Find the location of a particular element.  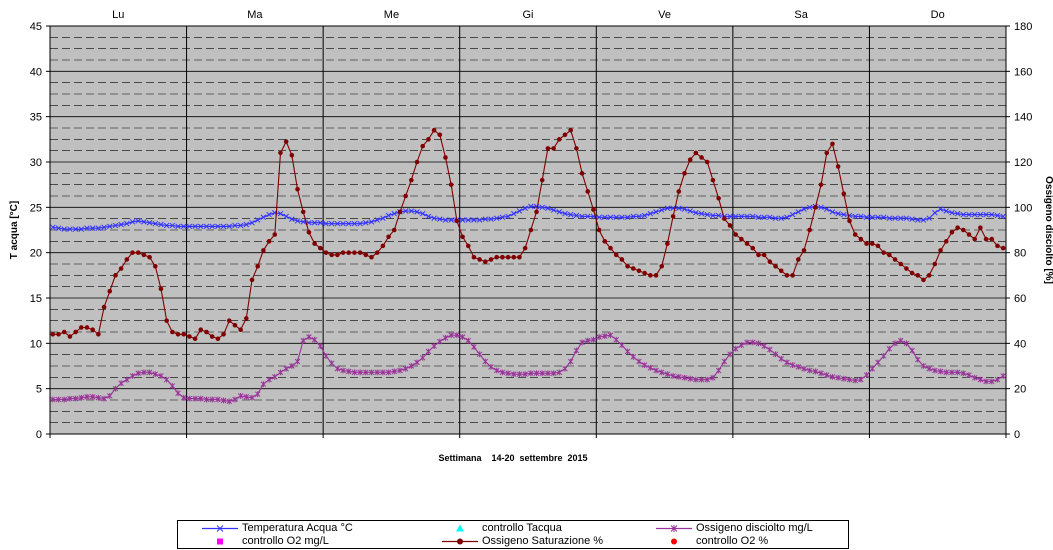

day-label: Gi is located at coordinates (528, 15).